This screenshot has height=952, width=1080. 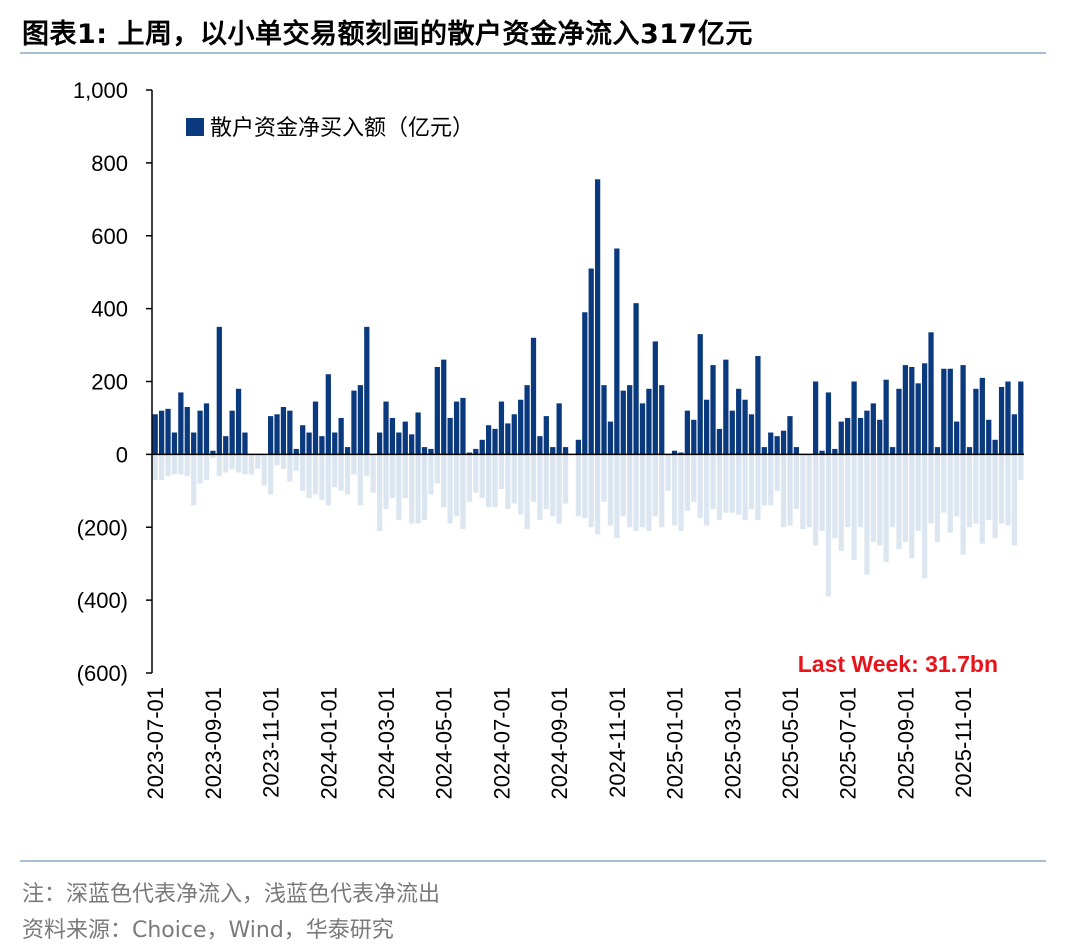 I want to click on x-tick-label: 2025-11-01, so click(x=963, y=742).